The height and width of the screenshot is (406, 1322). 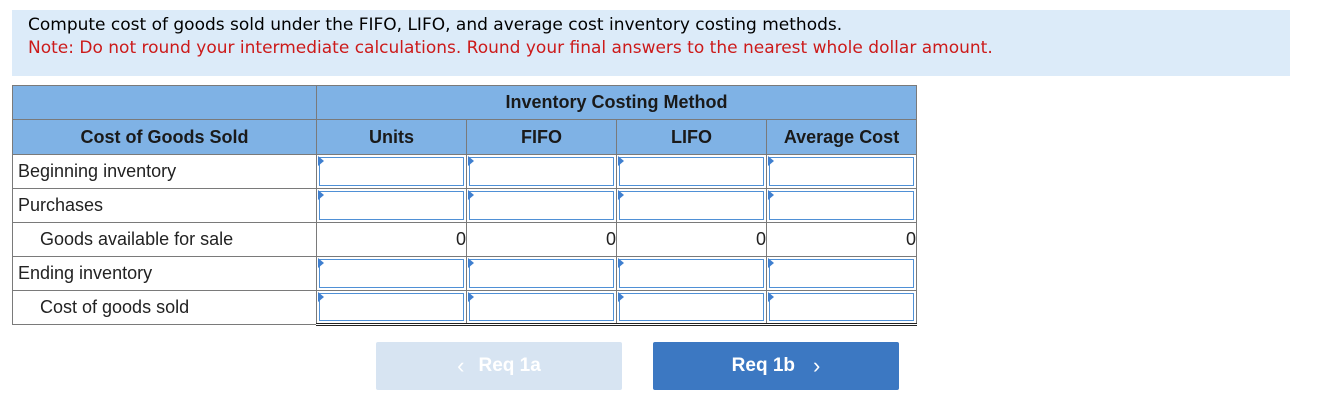 I want to click on chevron-left-icon: ‹, so click(x=460, y=366).